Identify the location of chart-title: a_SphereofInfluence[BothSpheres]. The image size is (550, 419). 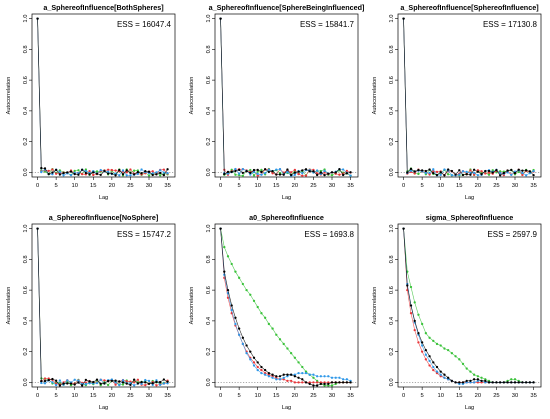
(103, 7).